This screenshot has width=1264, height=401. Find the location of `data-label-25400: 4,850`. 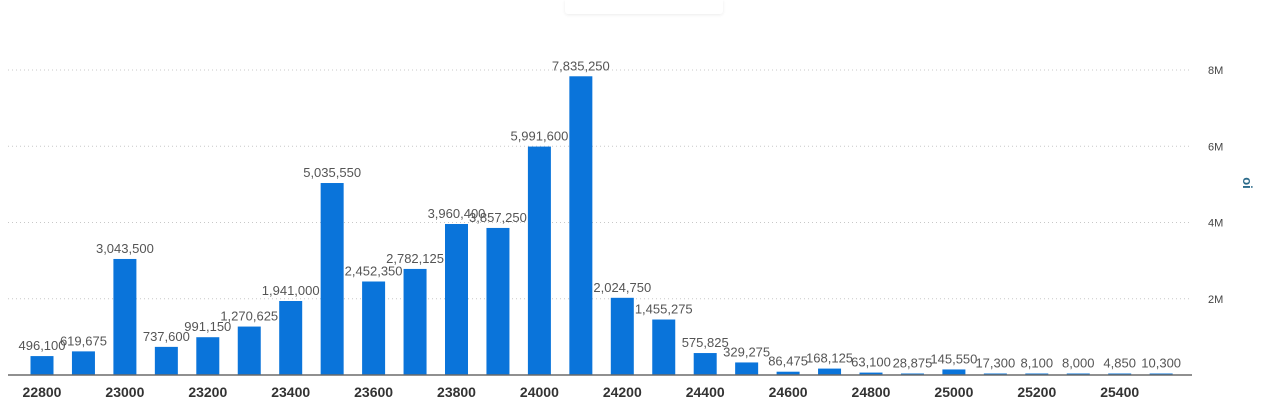

data-label-25400: 4,850 is located at coordinates (1119, 363).